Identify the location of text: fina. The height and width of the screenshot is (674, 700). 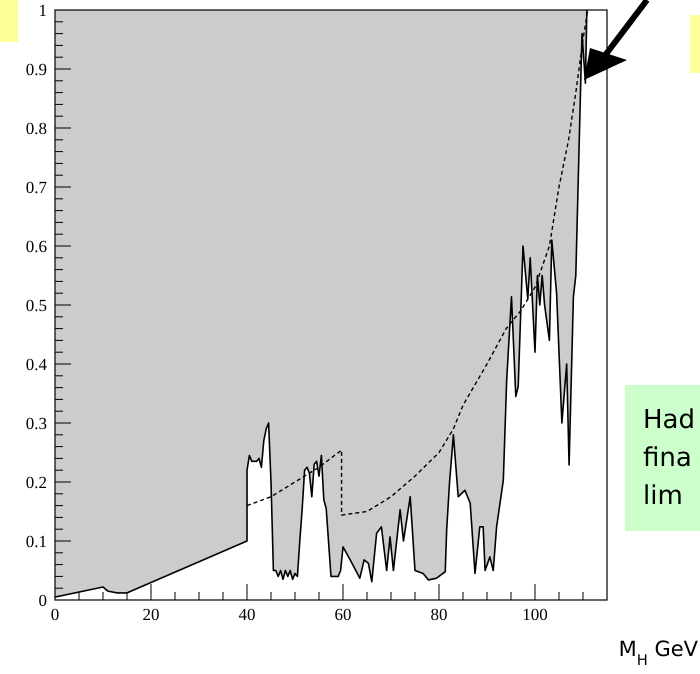
(667, 458).